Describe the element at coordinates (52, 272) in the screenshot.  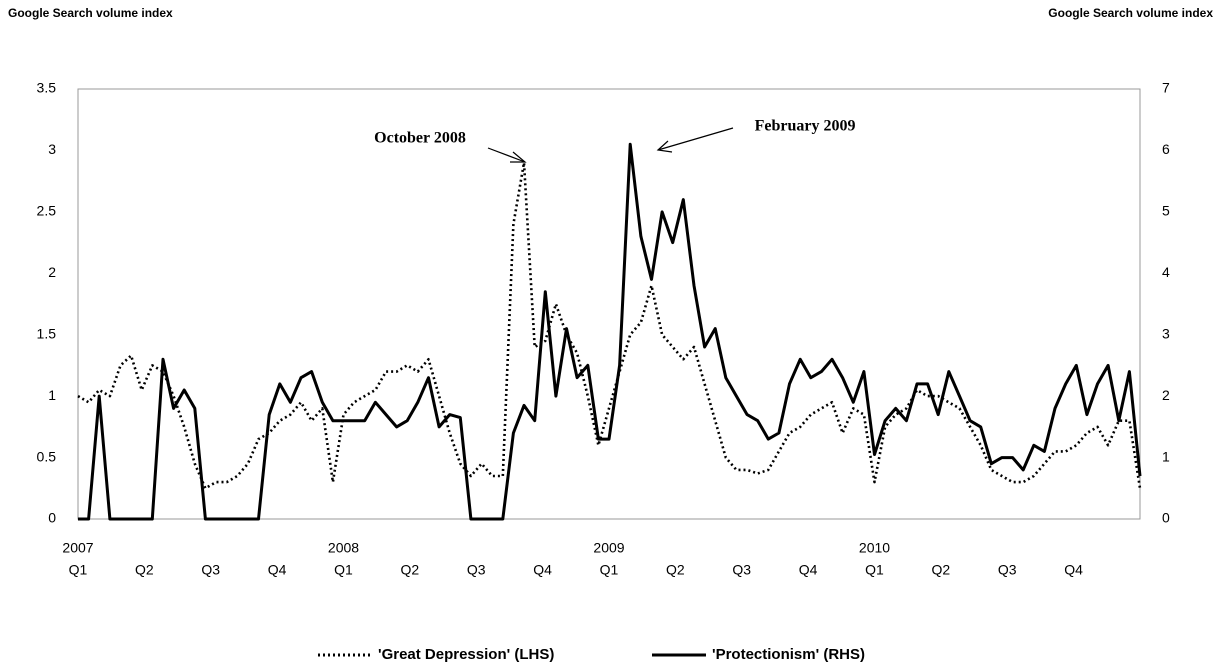
I see `y-tick-label: 2` at that location.